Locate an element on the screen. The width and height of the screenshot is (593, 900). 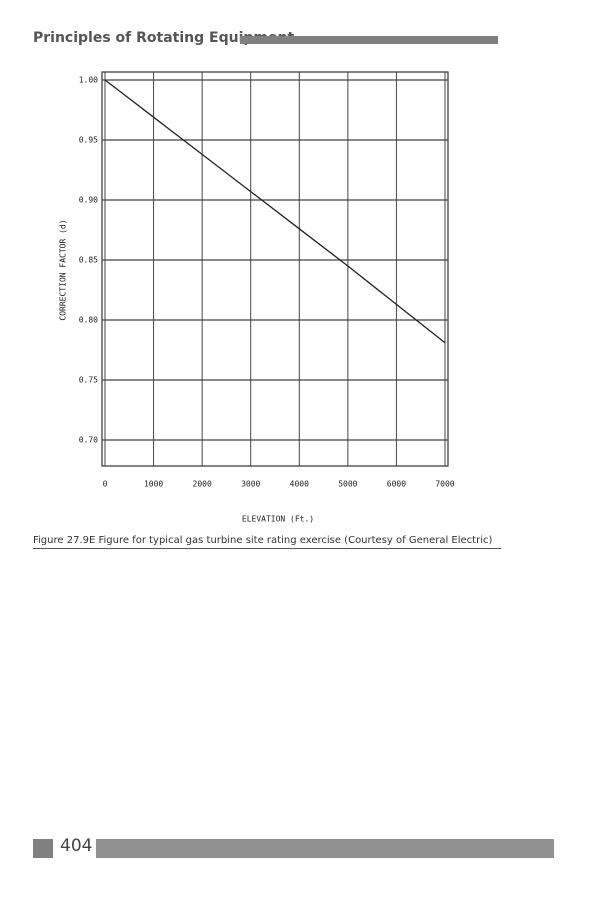
x-tick-label: 0 is located at coordinates (105, 484).